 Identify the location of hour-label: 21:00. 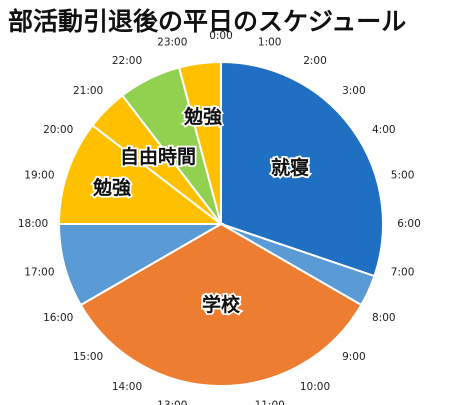
(88, 91).